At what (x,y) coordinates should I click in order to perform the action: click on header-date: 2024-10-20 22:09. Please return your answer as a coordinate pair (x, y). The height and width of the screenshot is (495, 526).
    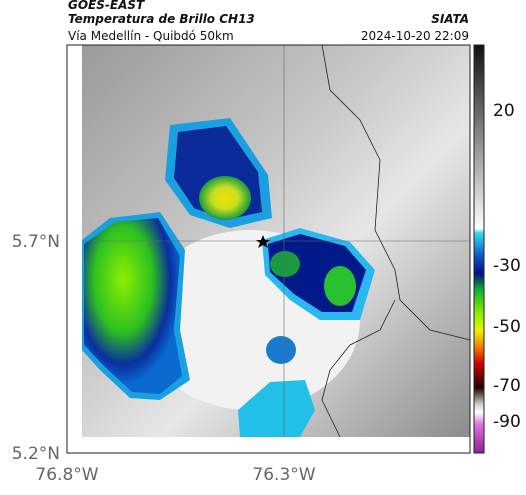
    Looking at the image, I should click on (415, 36).